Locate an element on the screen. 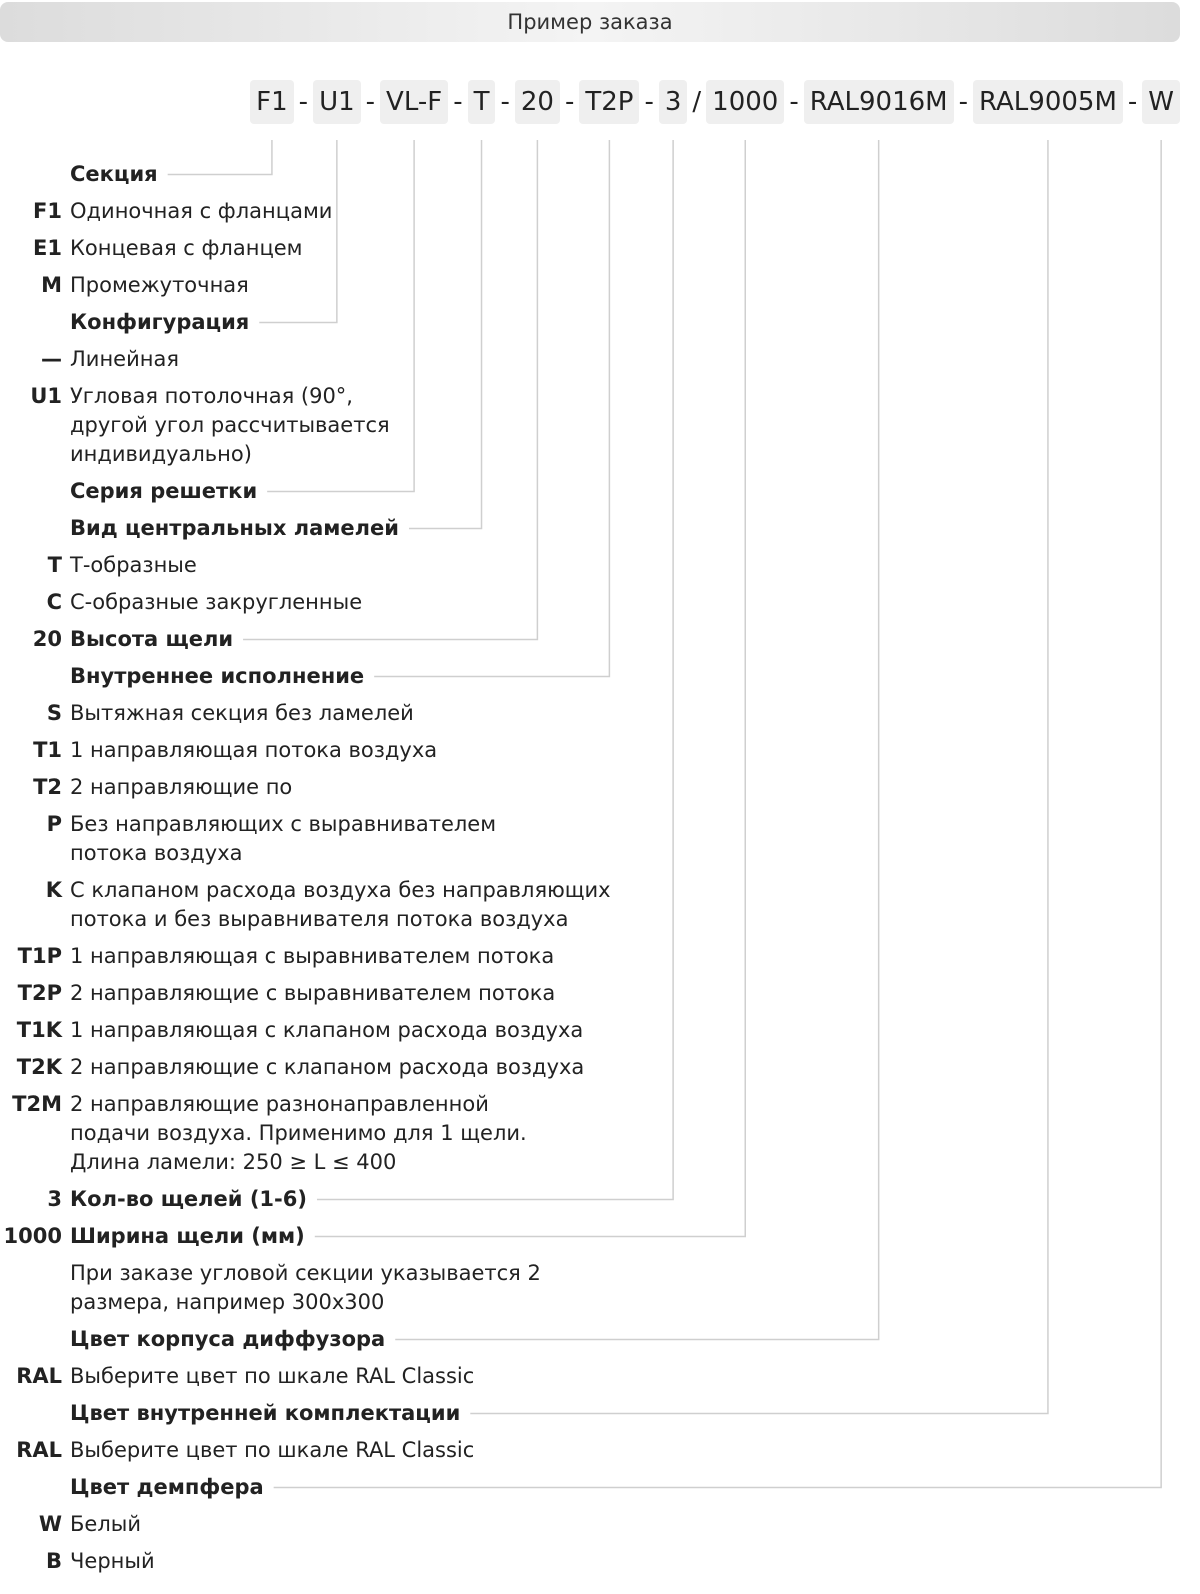 The height and width of the screenshot is (1594, 1200). item-text: С-образные закругленные is located at coordinates (216, 602).